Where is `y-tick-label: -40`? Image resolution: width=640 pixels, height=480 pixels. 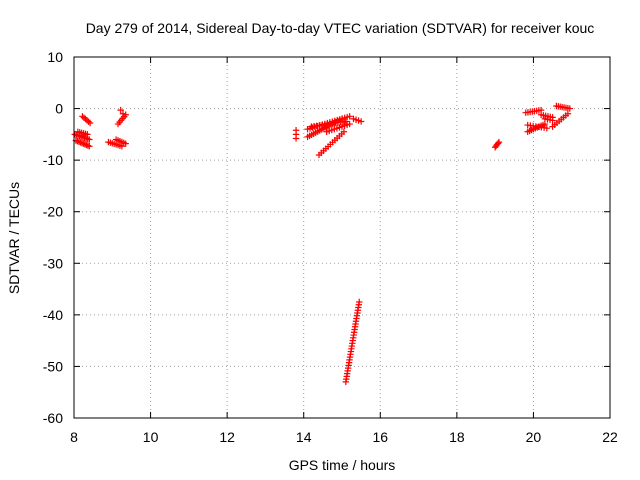
y-tick-label: -40 is located at coordinates (53, 315).